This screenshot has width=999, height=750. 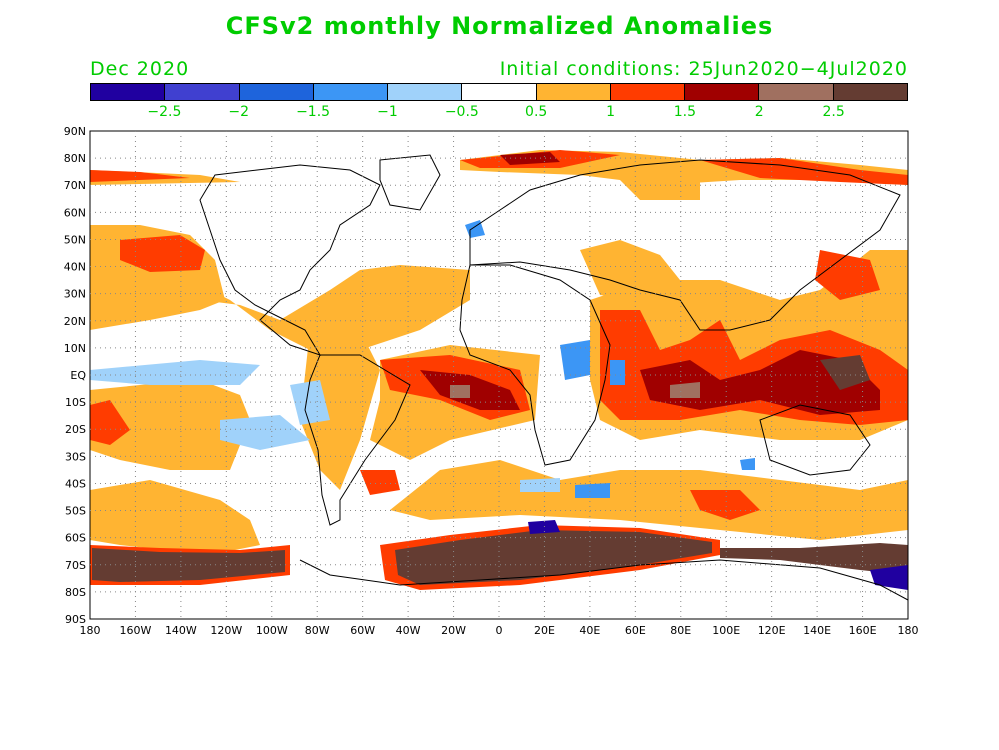 What do you see at coordinates (759, 112) in the screenshot?
I see `colorbar-label: 2` at bounding box center [759, 112].